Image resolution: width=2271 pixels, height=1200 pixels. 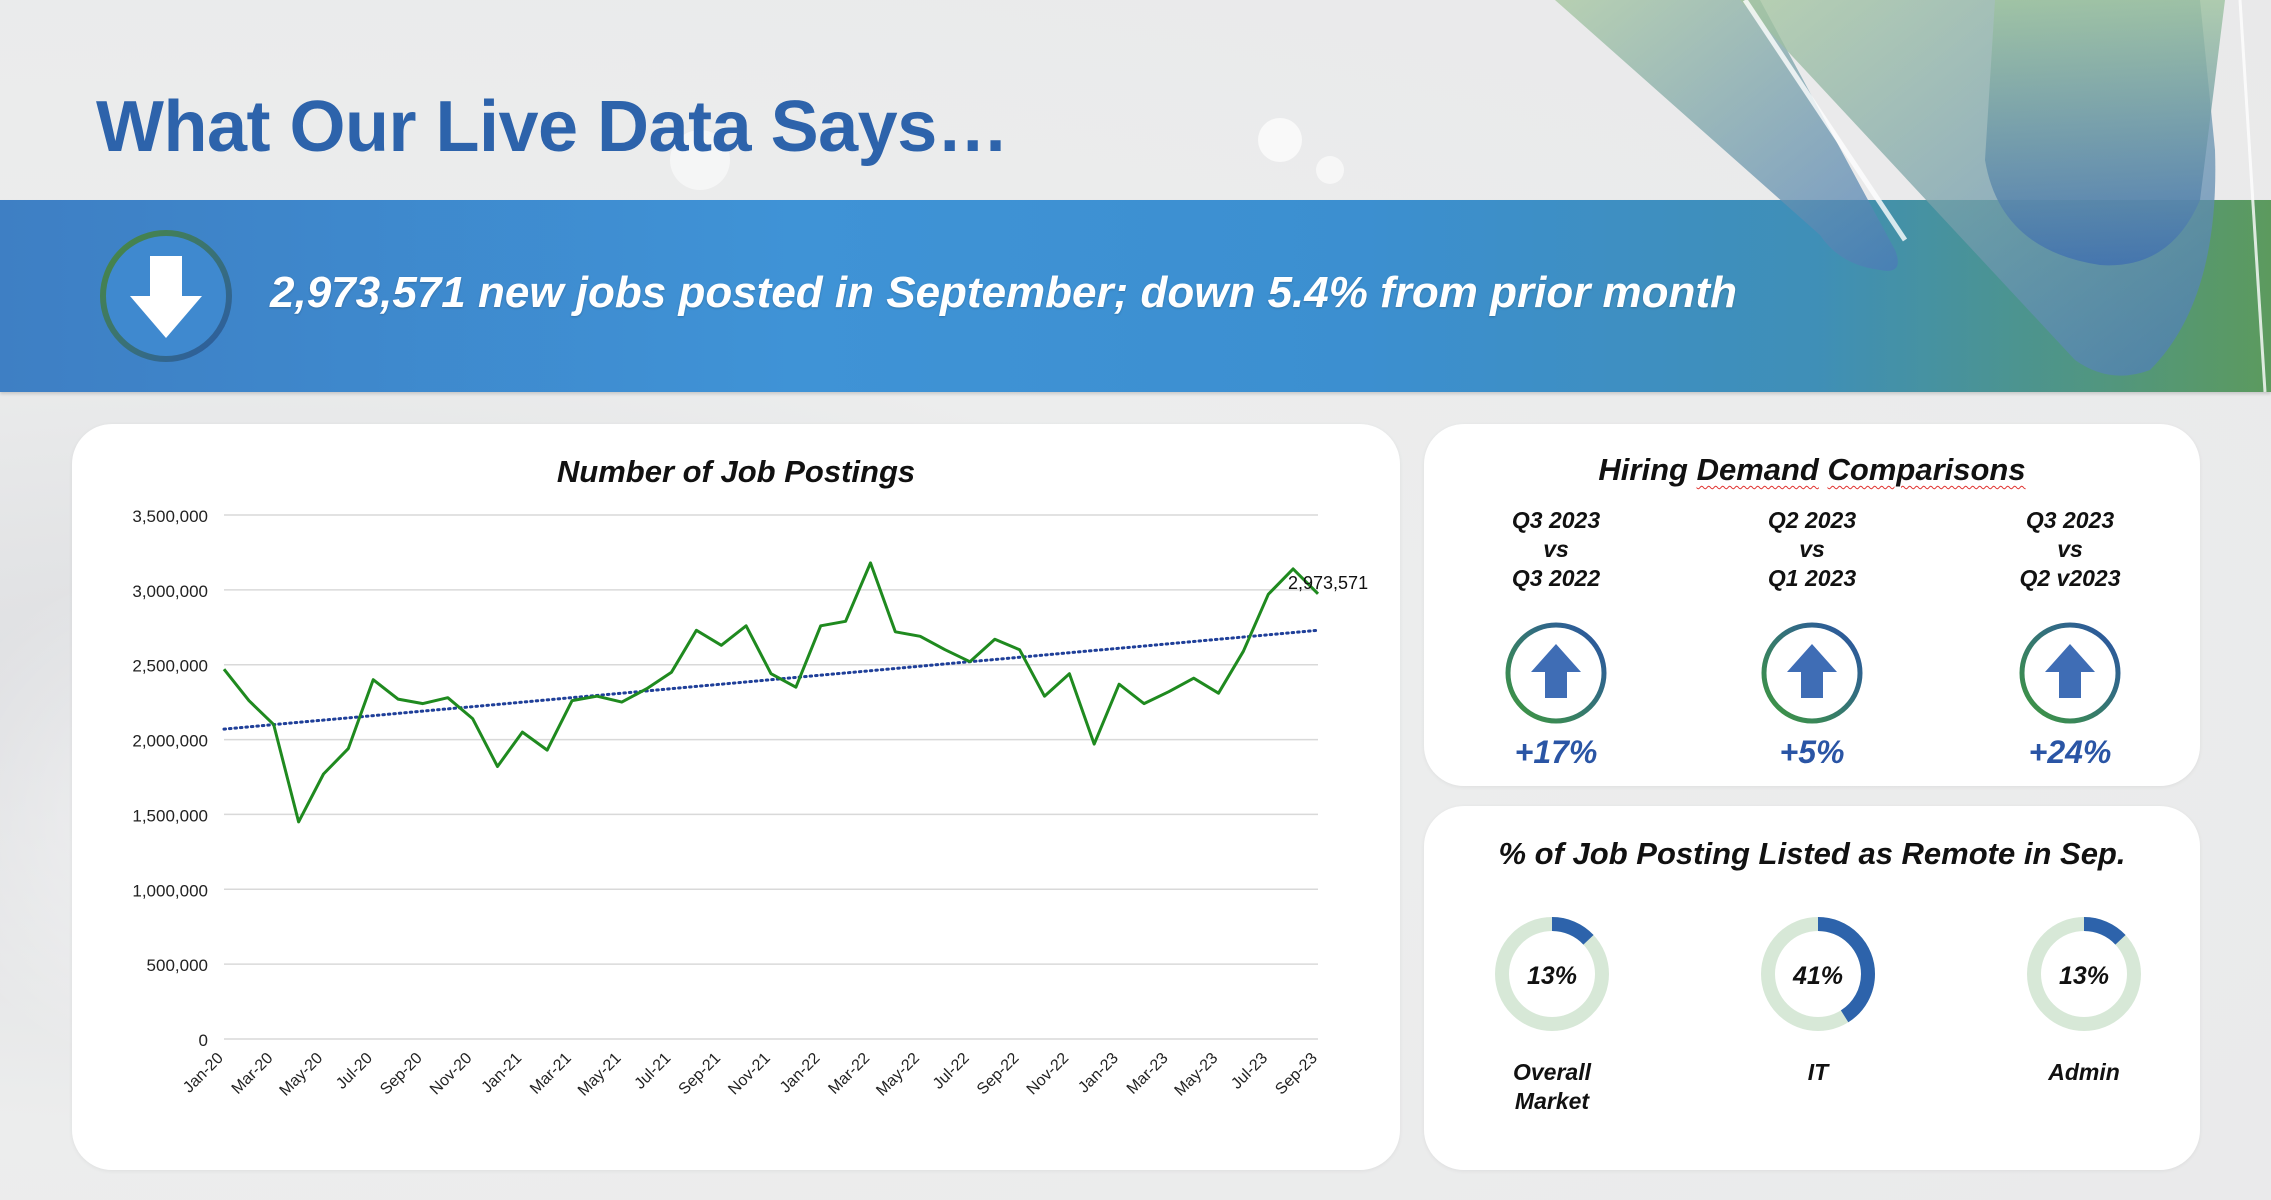 What do you see at coordinates (170, 666) in the screenshot?
I see `y-tick-label: 2,500,000` at bounding box center [170, 666].